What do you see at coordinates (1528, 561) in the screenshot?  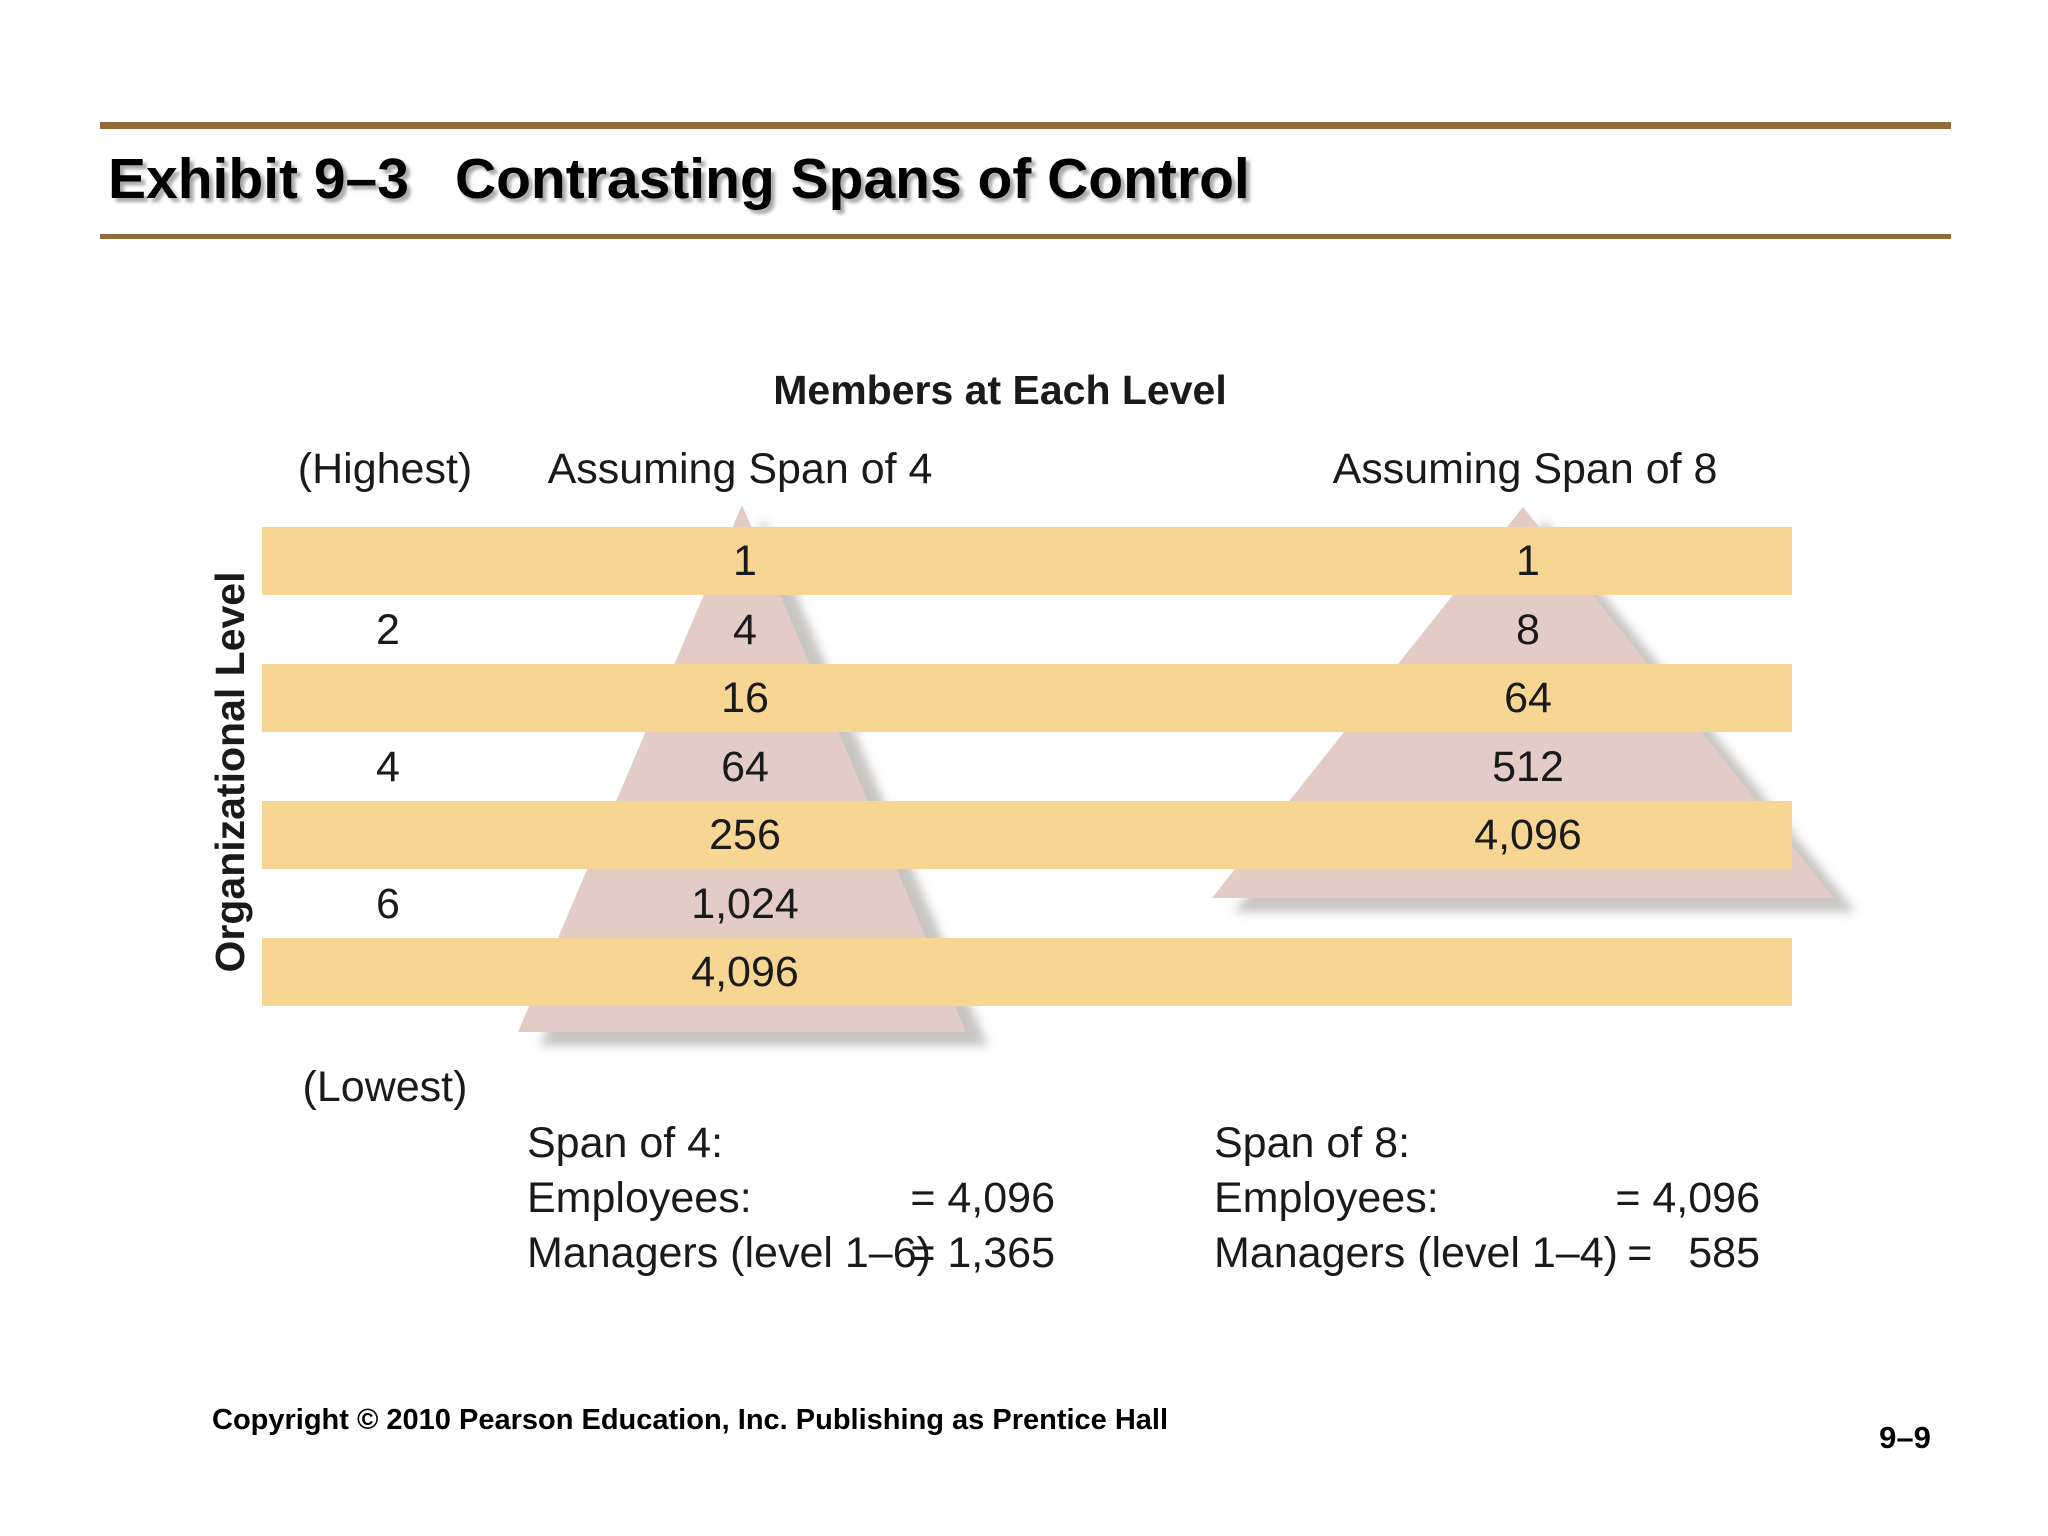 I see `span8-members-level1: 1` at bounding box center [1528, 561].